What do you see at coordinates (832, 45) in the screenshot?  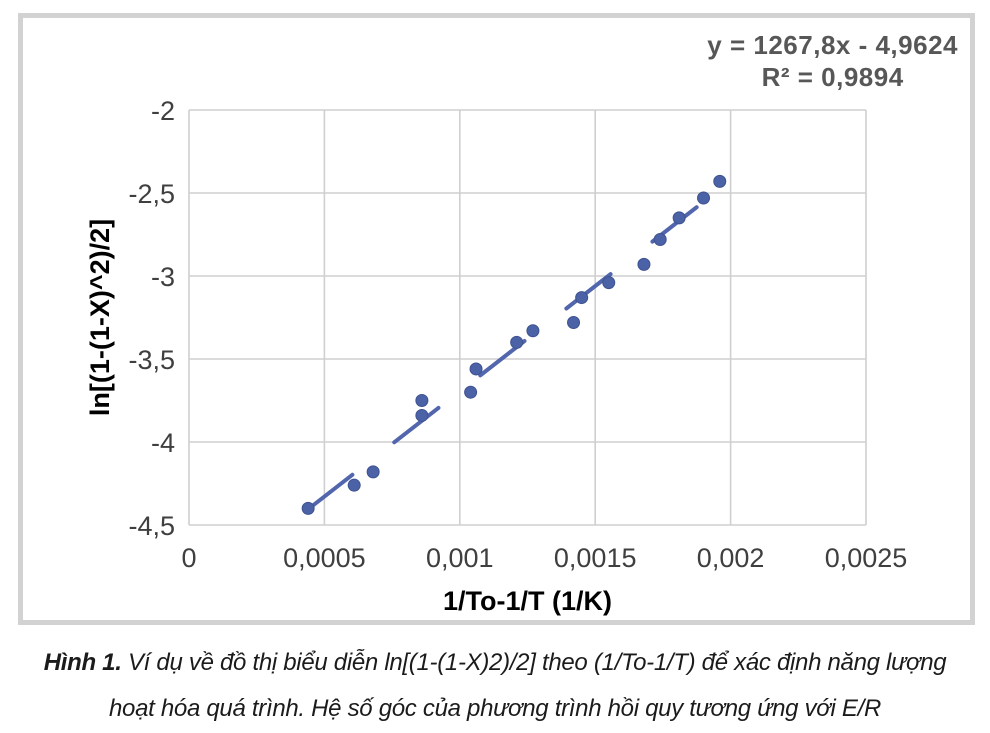 I see `equation-text: y = 1267,8x - 4,9624` at bounding box center [832, 45].